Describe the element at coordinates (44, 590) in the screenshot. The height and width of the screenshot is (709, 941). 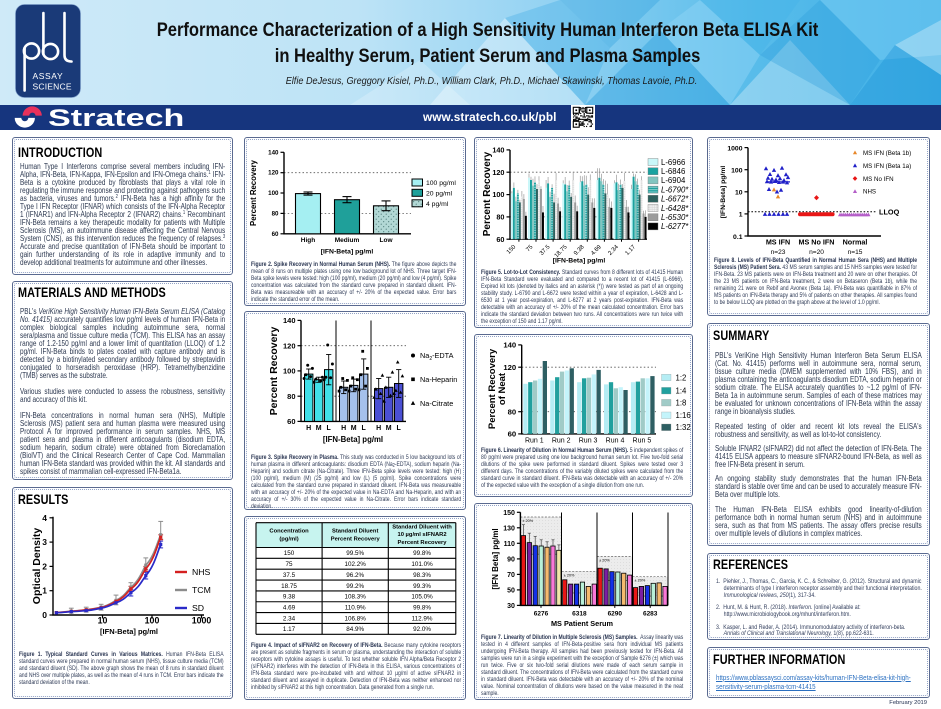
I see `svg-text: 1` at that location.